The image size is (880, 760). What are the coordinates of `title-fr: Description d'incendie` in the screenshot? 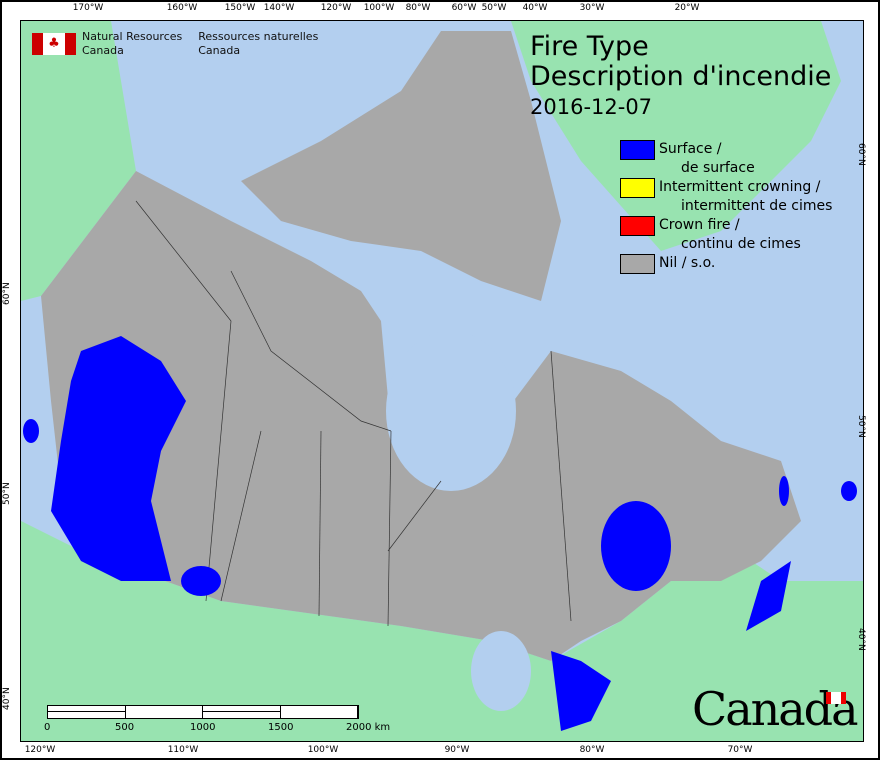 It's located at (681, 76).